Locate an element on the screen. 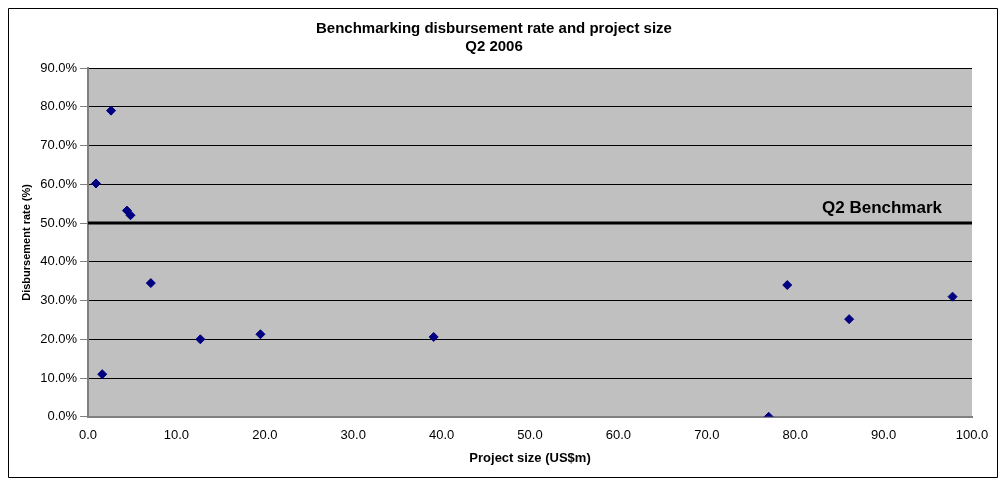 The height and width of the screenshot is (487, 1006). chart-subtitle: Q2 2006 is located at coordinates (494, 46).